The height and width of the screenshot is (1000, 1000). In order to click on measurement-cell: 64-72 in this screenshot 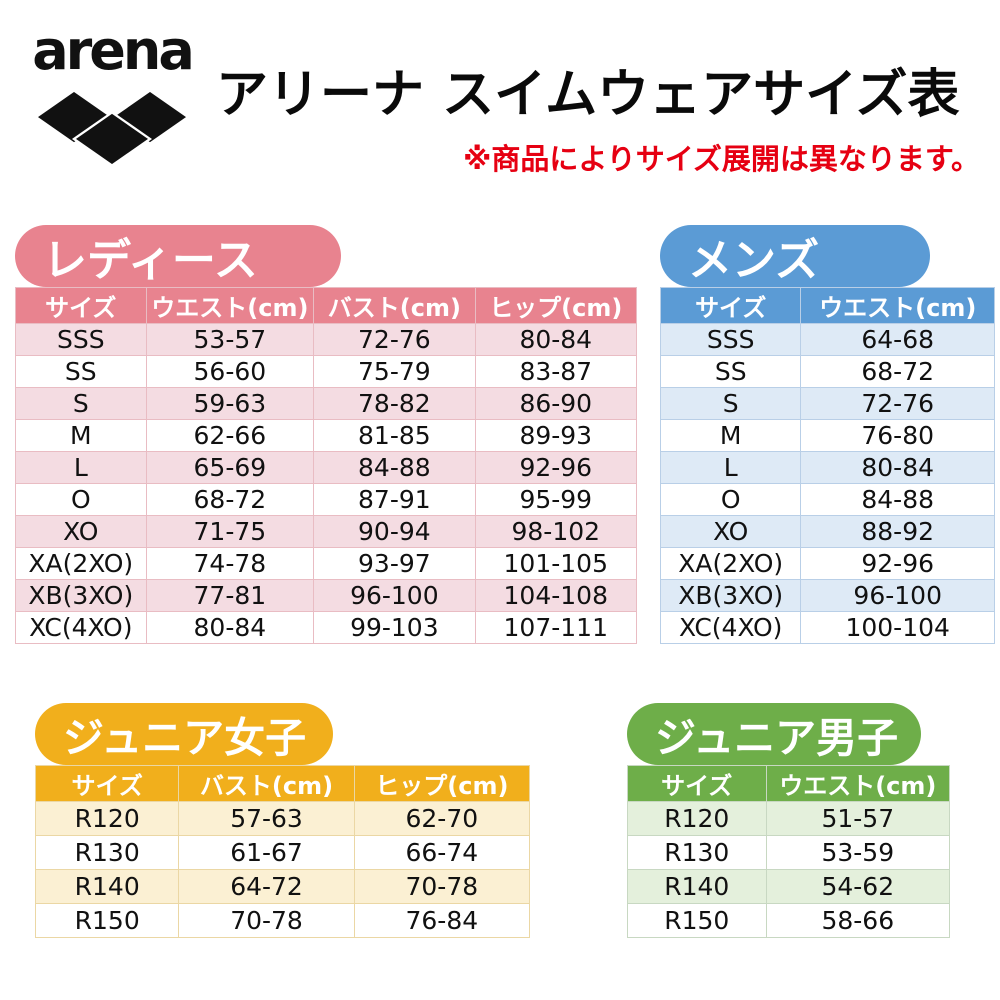, I will do `click(266, 886)`.